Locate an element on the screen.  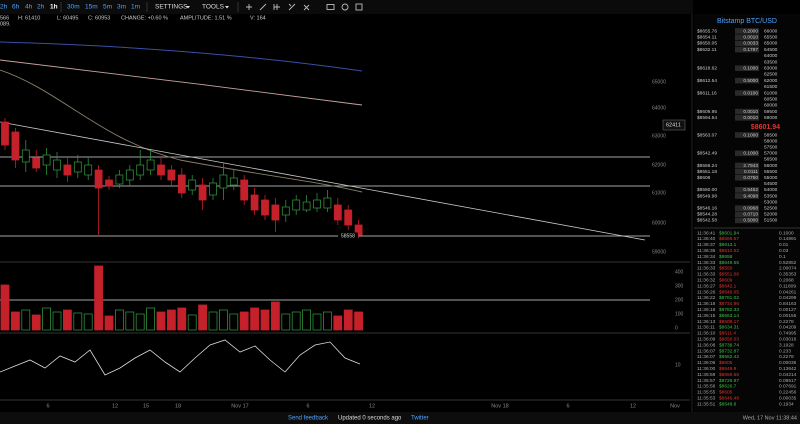
price-axis-label: 65000 is located at coordinates (659, 82).